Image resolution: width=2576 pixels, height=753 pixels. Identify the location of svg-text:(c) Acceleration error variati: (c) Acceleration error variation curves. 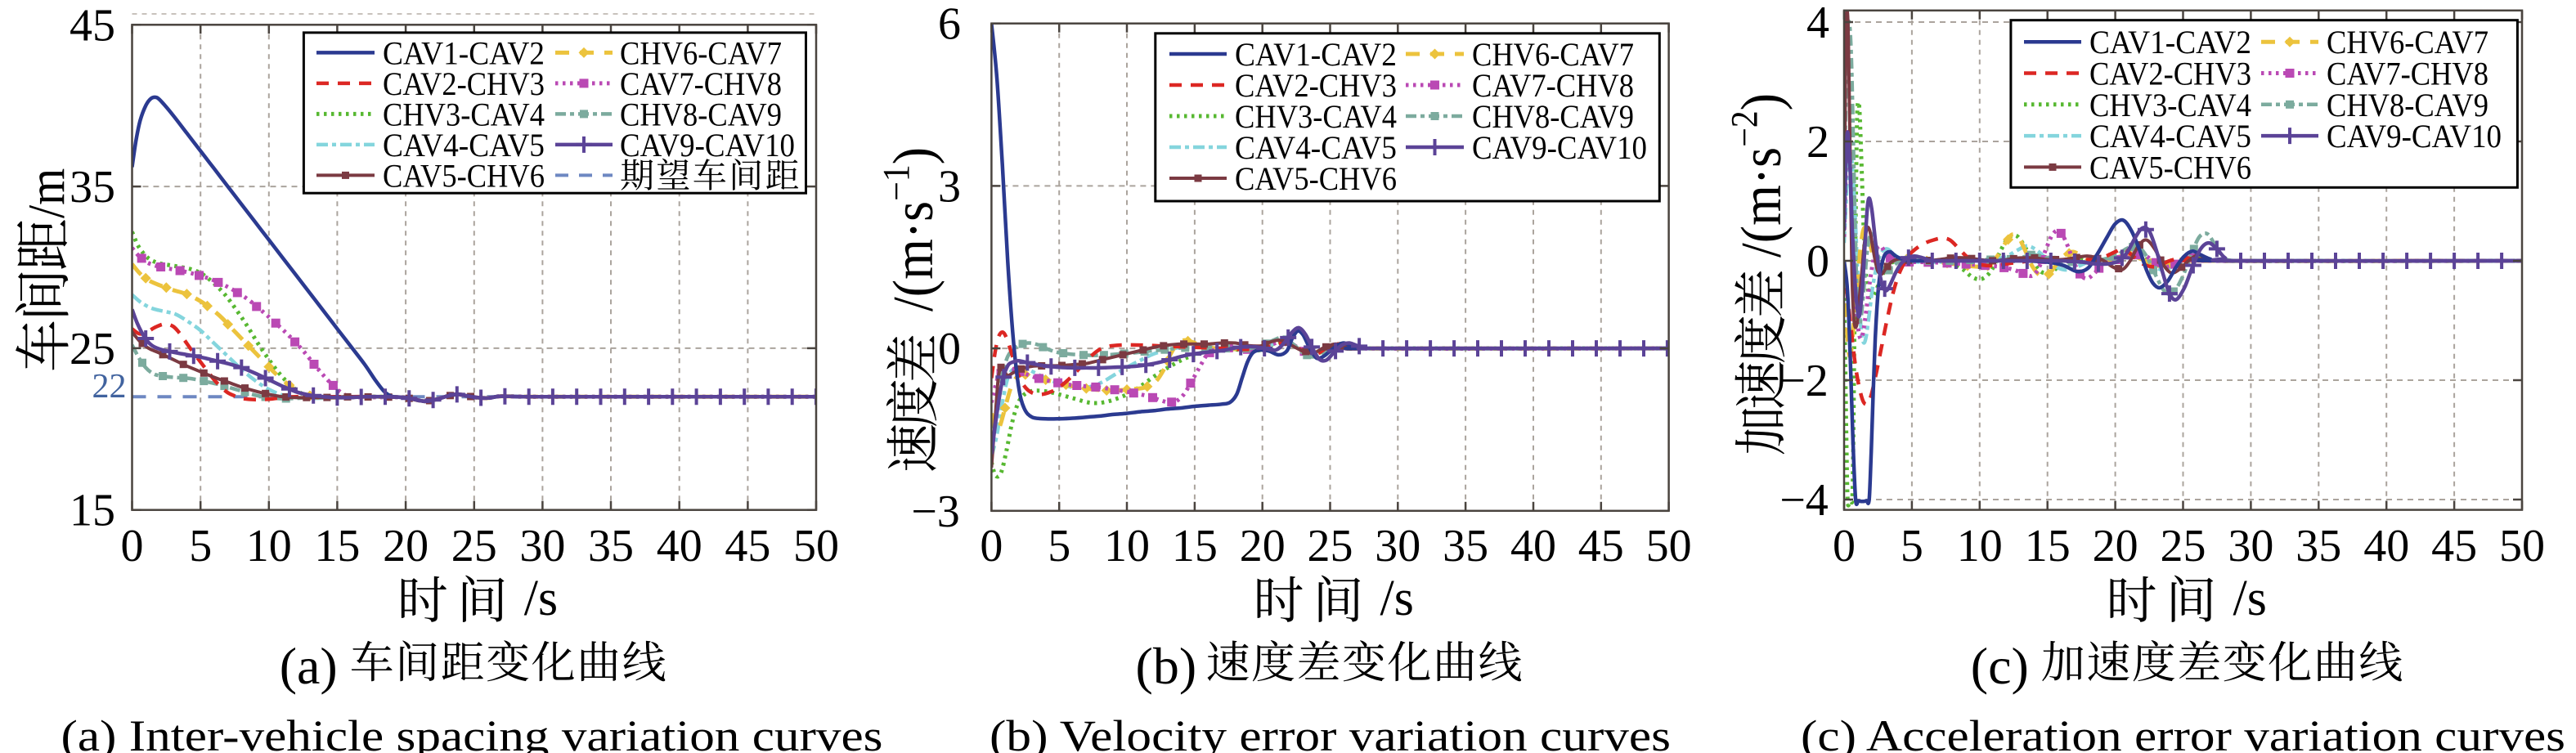
(2183, 732).